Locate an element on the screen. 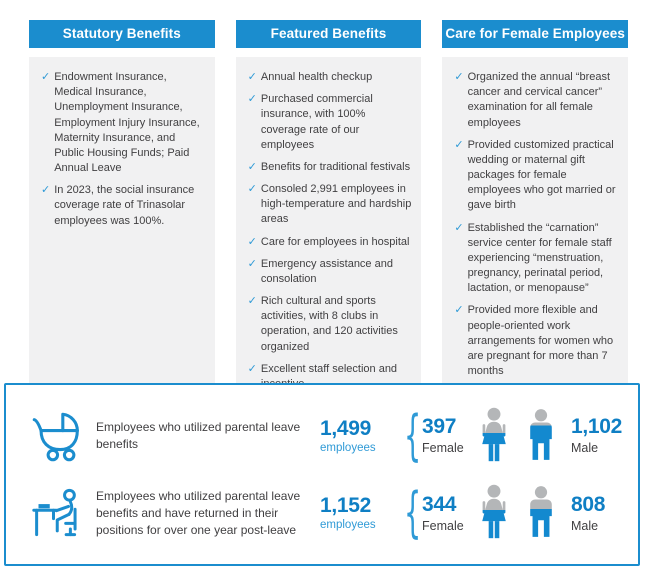 The height and width of the screenshot is (573, 646). female-stat: 397 Female is located at coordinates (446, 435).